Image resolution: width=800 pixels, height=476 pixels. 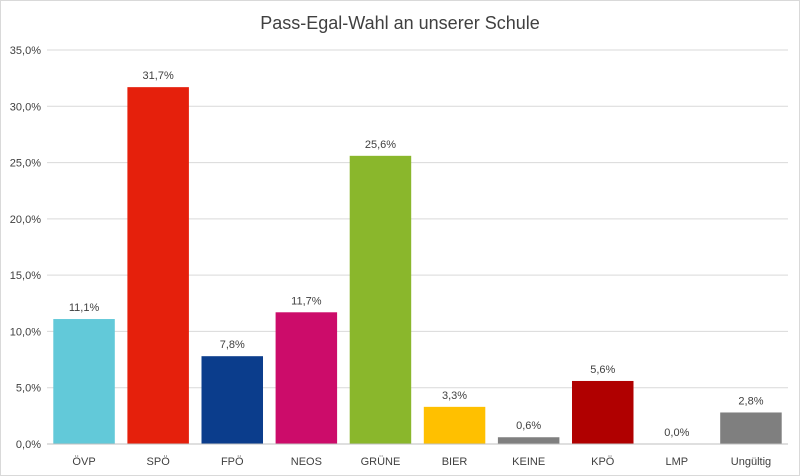 I want to click on x-category-label: Ungültig, so click(x=751, y=462).